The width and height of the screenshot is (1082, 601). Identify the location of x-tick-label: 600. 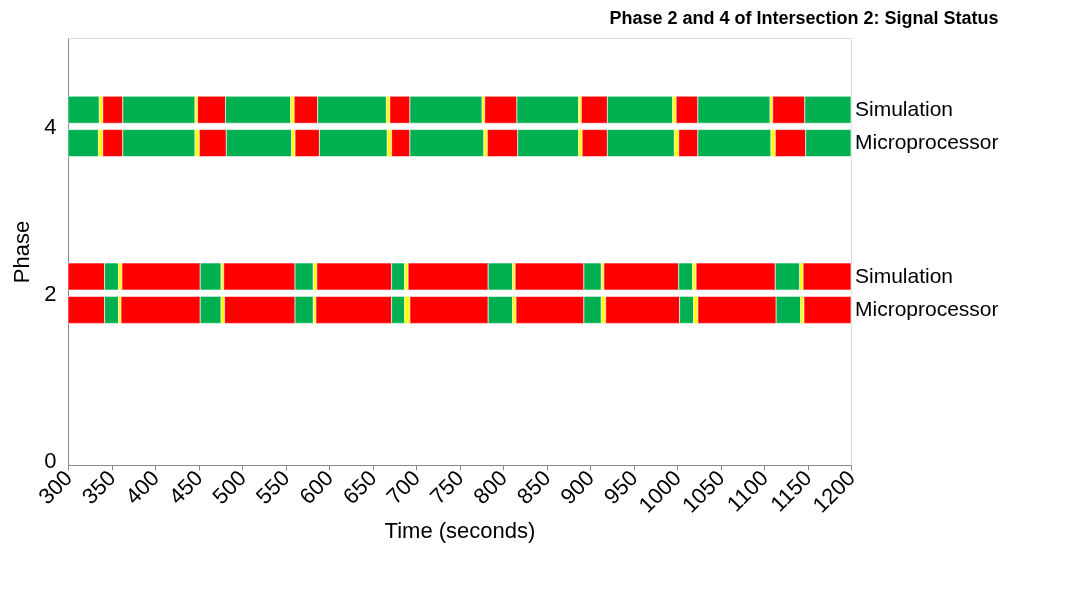
(316, 487).